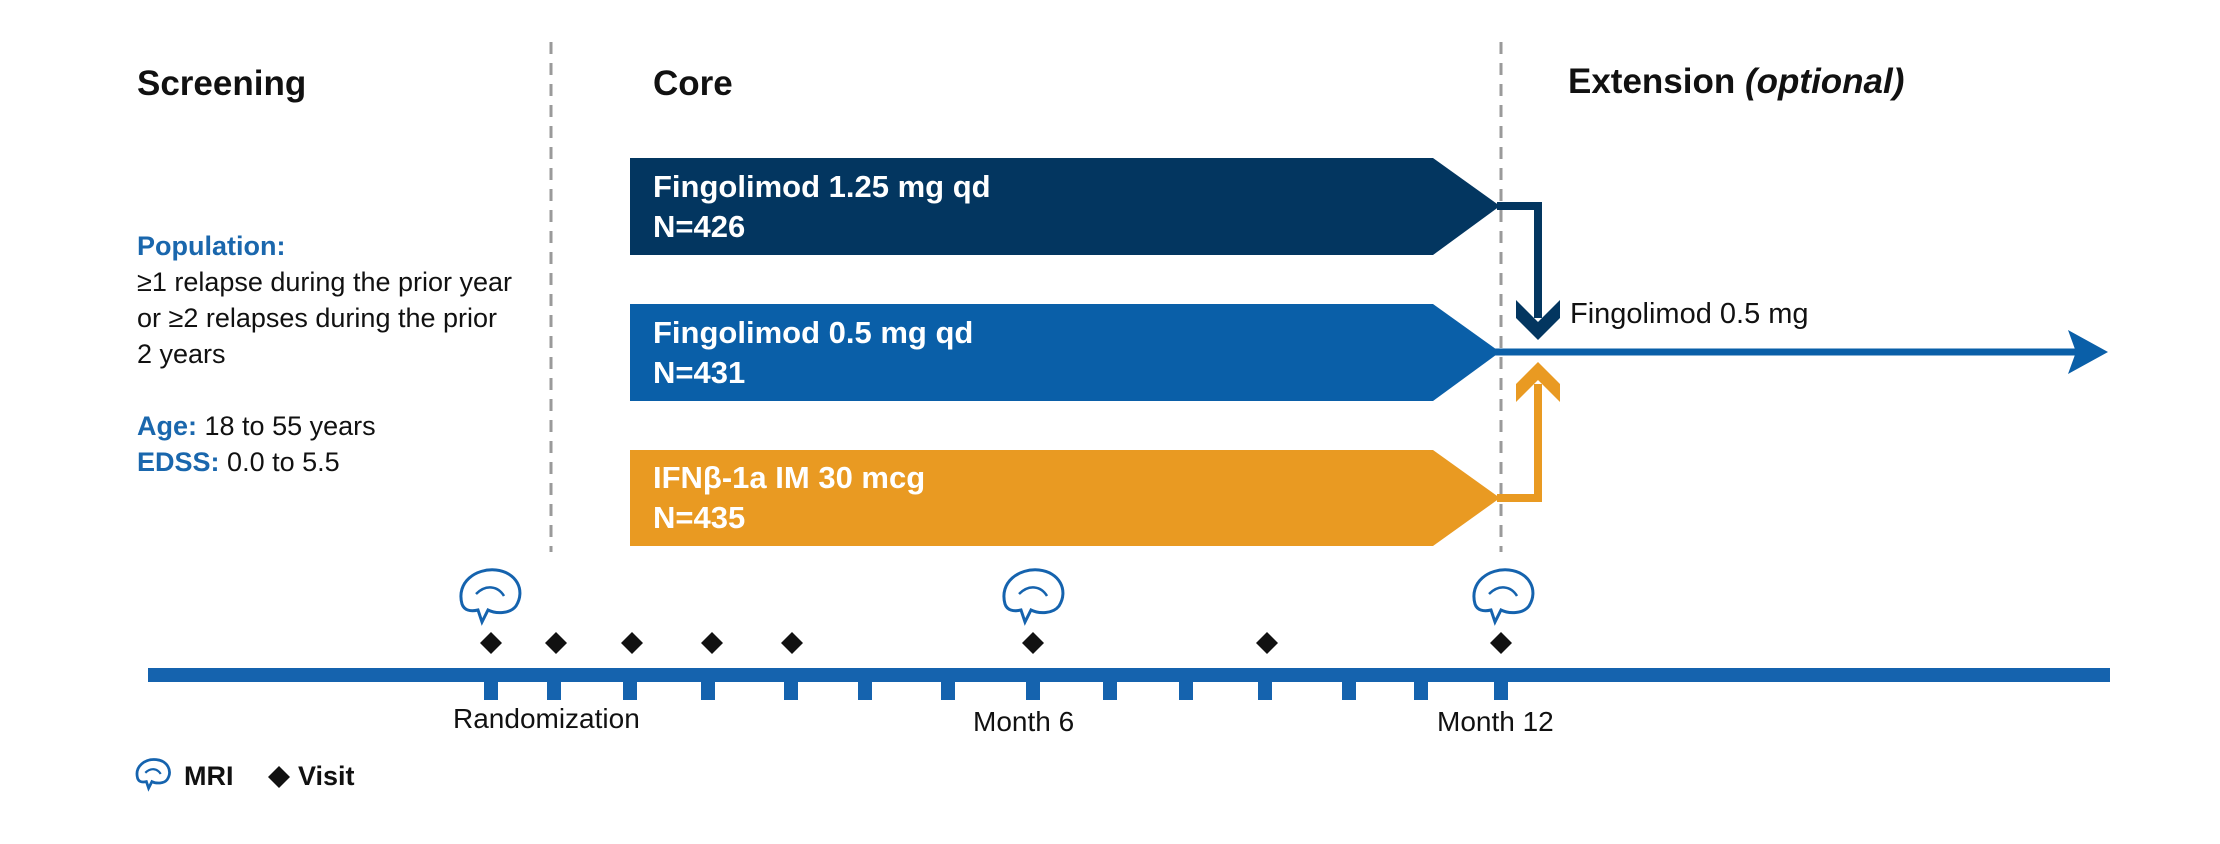  I want to click on age-label: Age:, so click(167, 426).